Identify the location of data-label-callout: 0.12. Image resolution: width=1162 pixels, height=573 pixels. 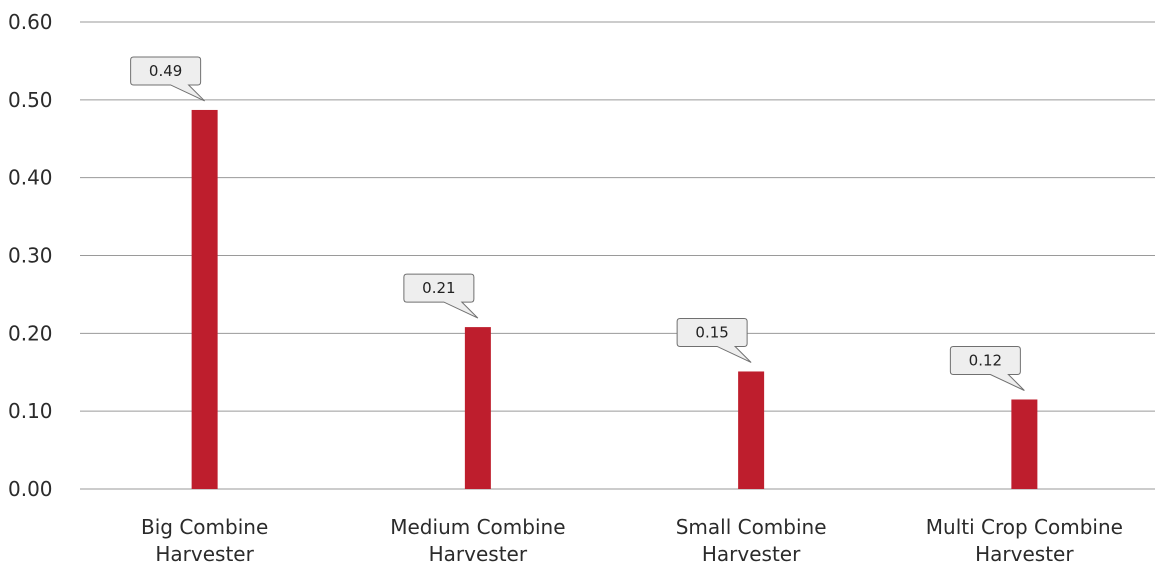
(987, 368).